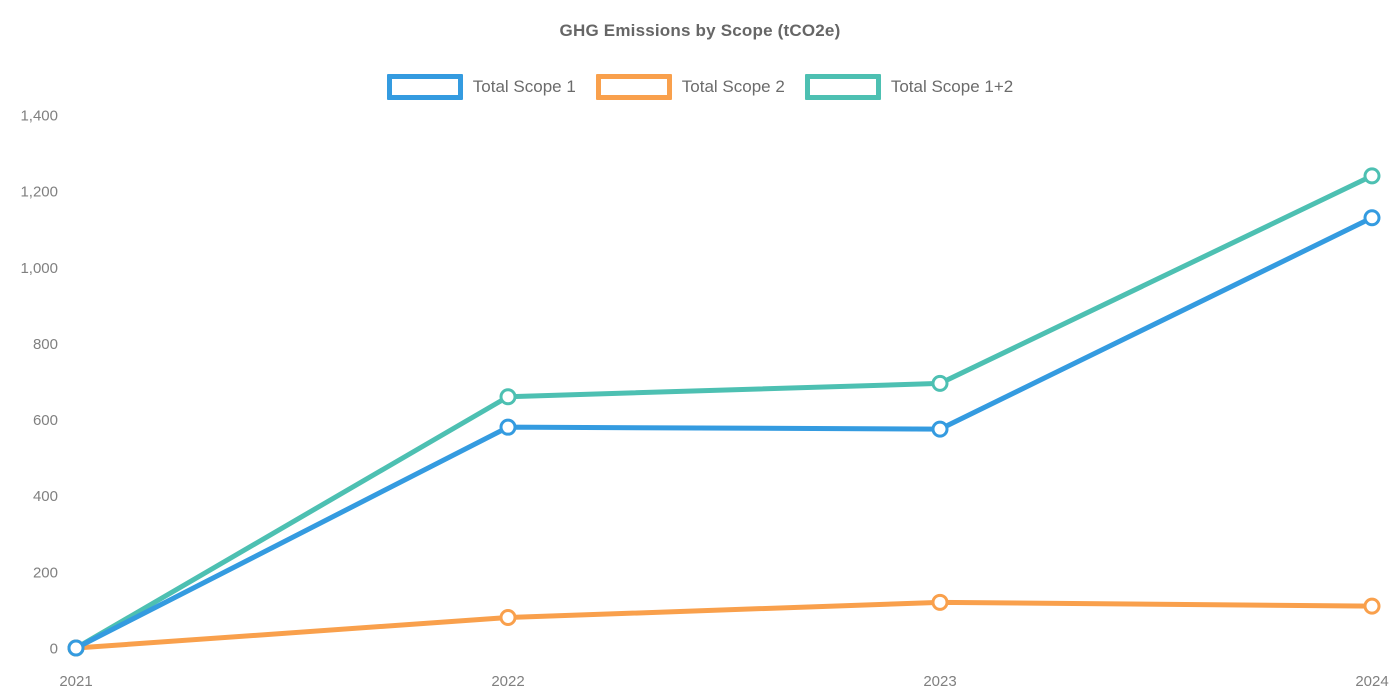 The image size is (1400, 700). Describe the element at coordinates (39, 268) in the screenshot. I see `y-tick-label: 1,000` at that location.